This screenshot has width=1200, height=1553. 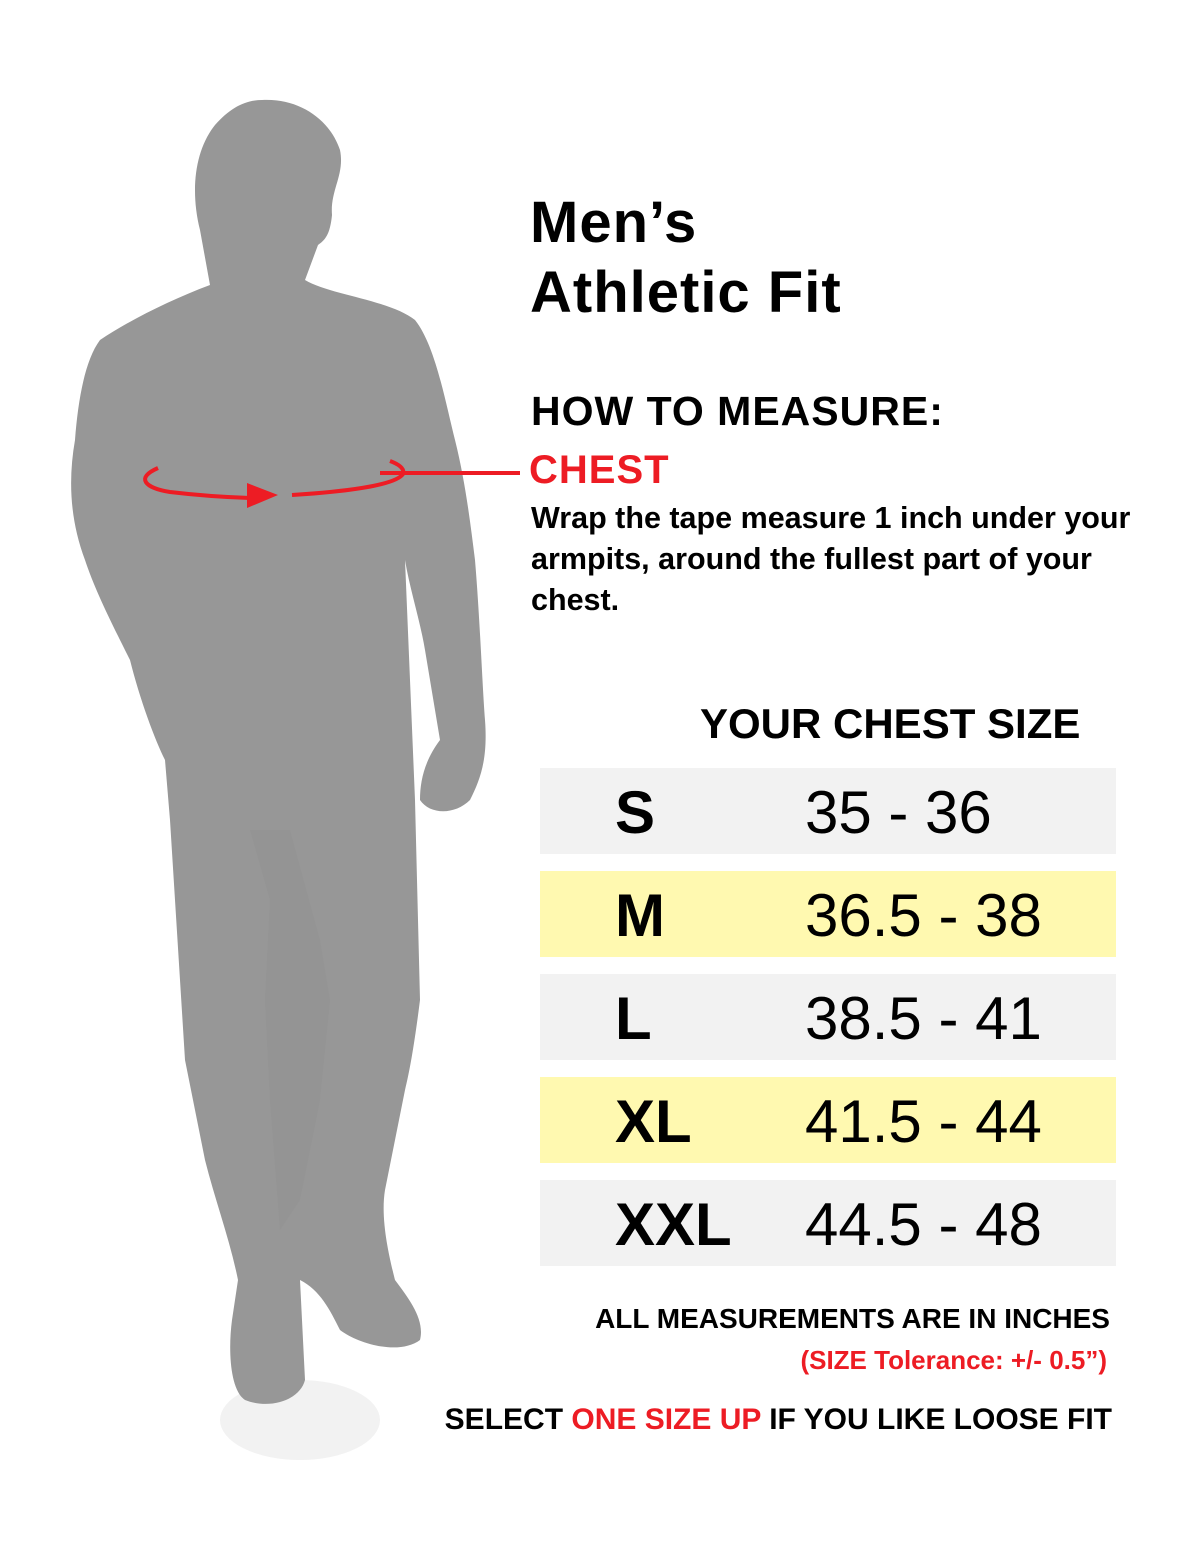 I want to click on chest-range: 36.5 - 38, so click(x=923, y=915).